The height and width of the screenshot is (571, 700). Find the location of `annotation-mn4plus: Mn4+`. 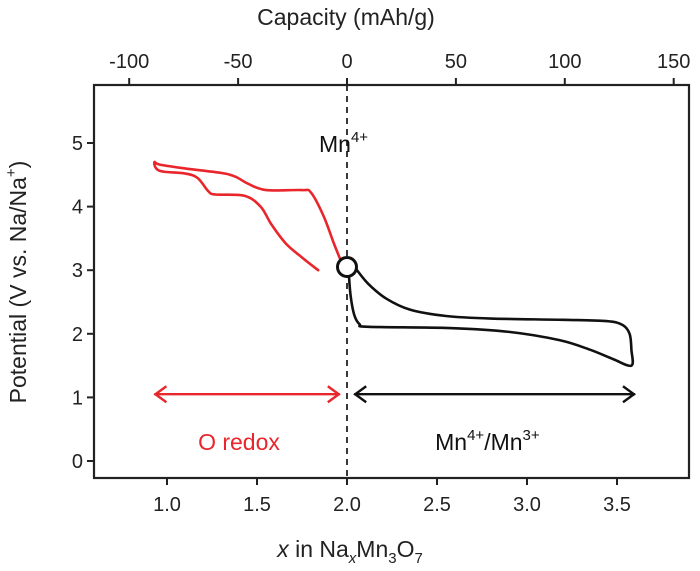

annotation-mn4plus: Mn4+ is located at coordinates (343, 143).